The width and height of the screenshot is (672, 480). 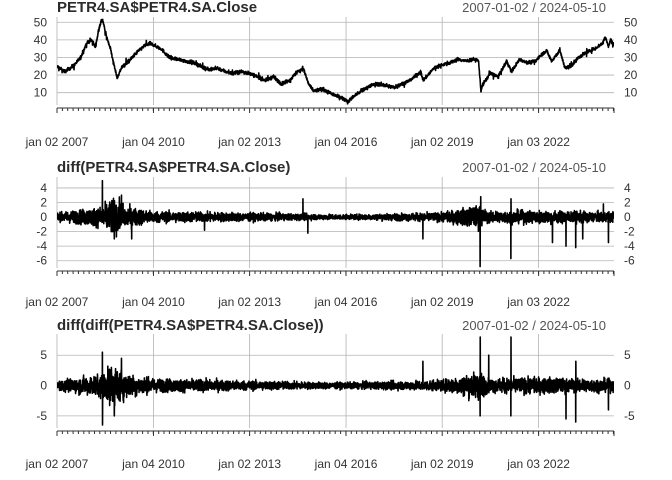 What do you see at coordinates (631, 22) in the screenshot?
I see `y-tick-label-right: 50` at bounding box center [631, 22].